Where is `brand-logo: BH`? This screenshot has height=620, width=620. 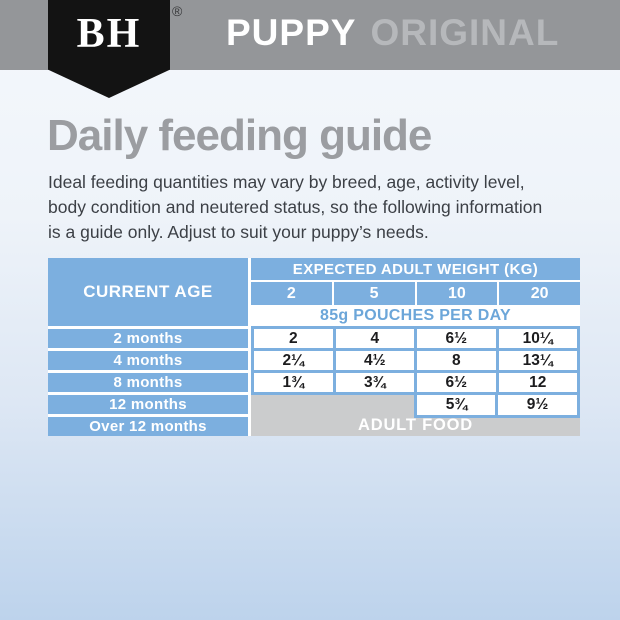 brand-logo: BH is located at coordinates (109, 34).